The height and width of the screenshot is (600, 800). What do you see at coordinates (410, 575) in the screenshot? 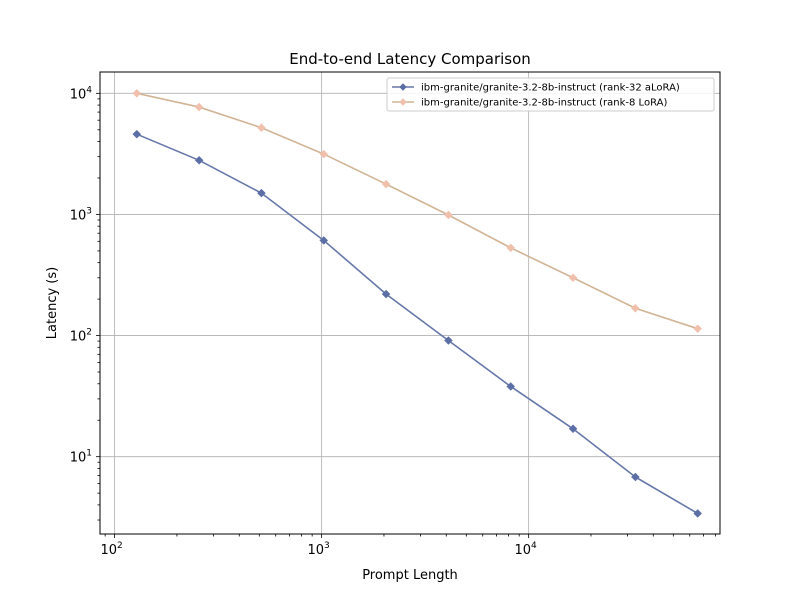
I see `x-axis-label: Prompt Length` at bounding box center [410, 575].